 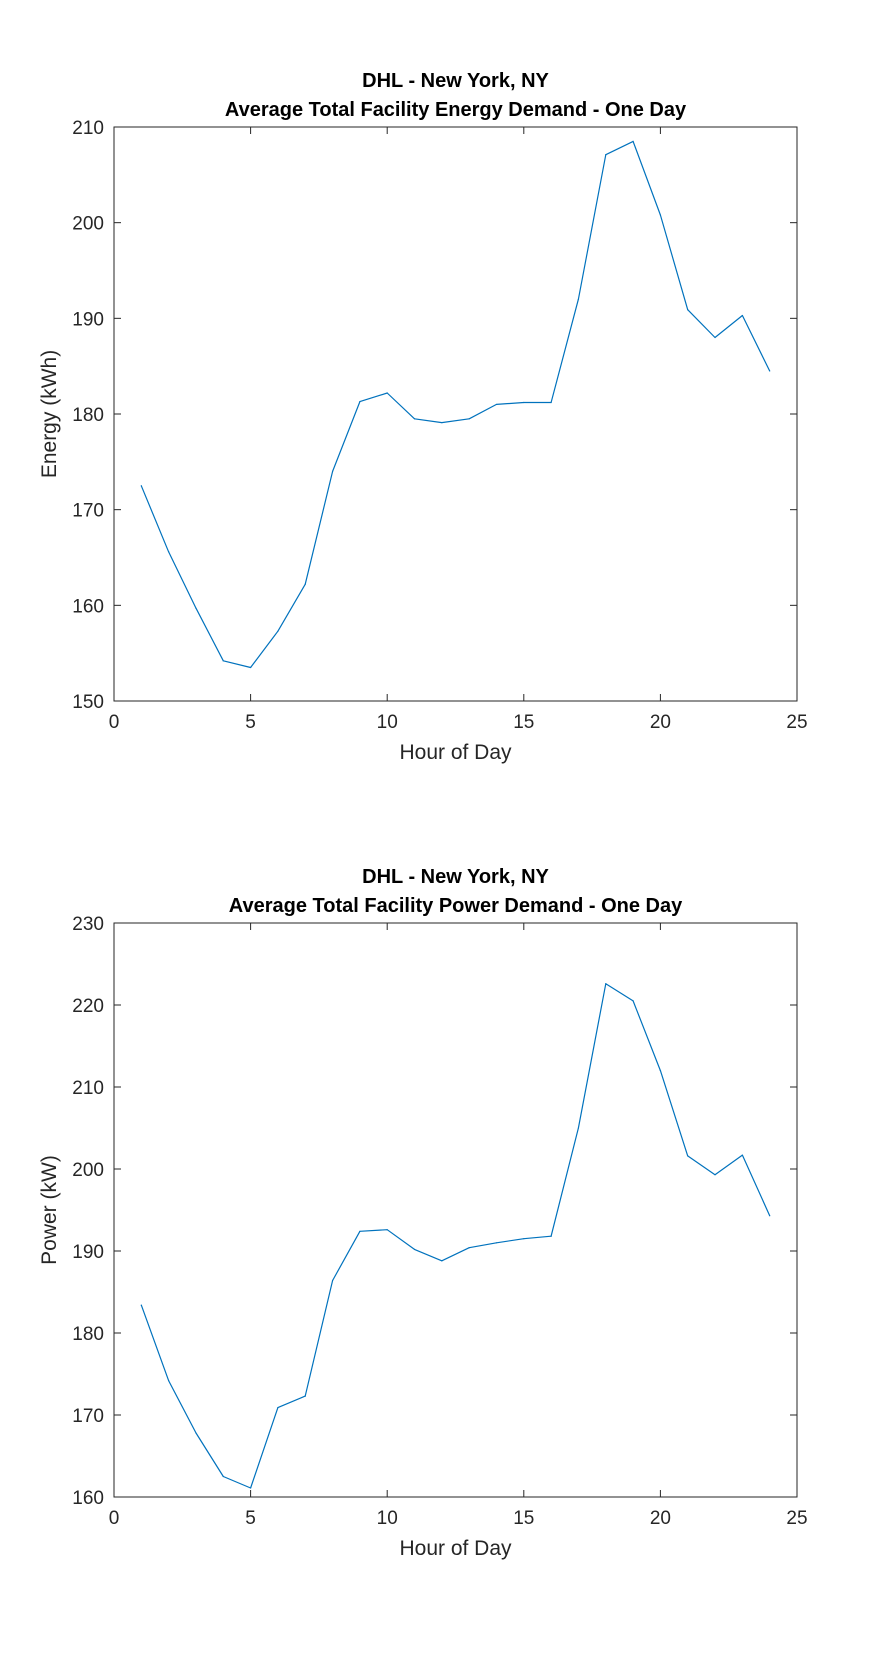 What do you see at coordinates (88, 1170) in the screenshot?
I see `power-y-tick-label: 200` at bounding box center [88, 1170].